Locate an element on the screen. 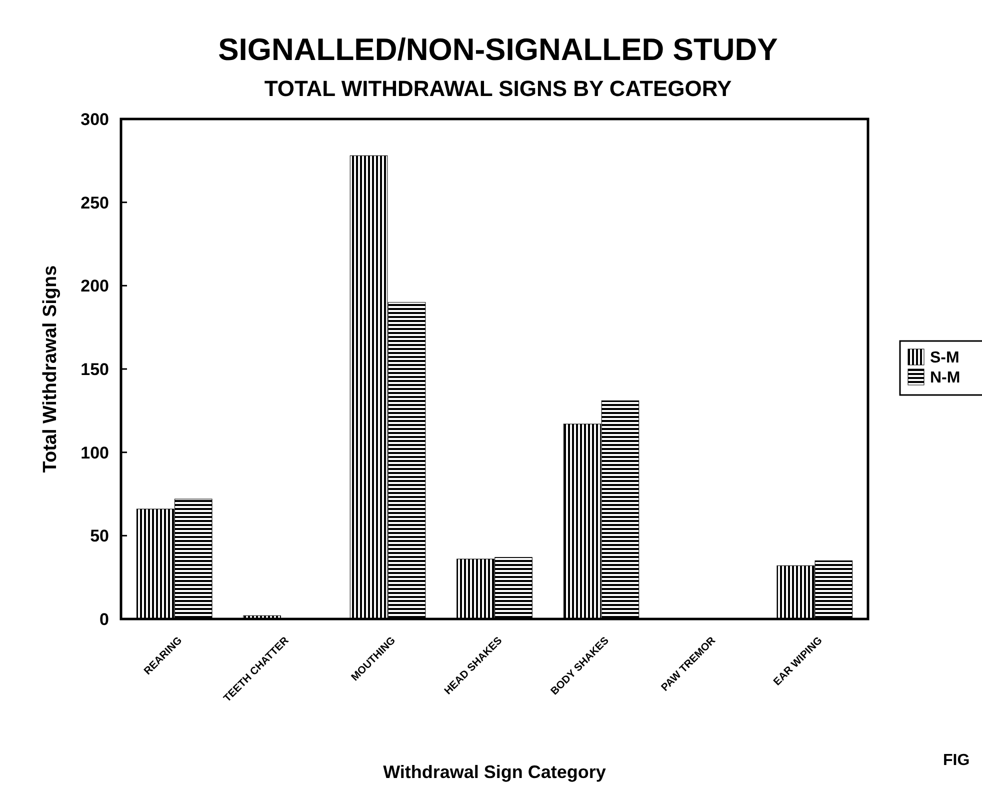  y-tick-label: 50 is located at coordinates (99, 536).